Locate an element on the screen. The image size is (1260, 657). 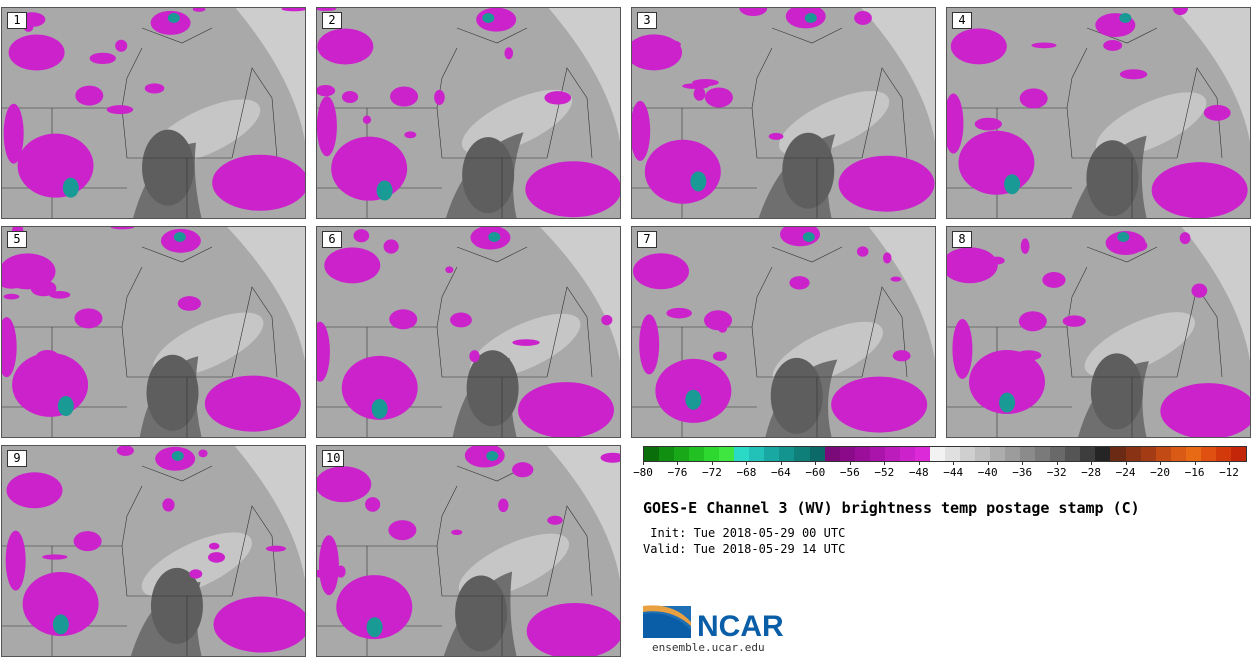
logo-wave is located at coordinates (667, 625).